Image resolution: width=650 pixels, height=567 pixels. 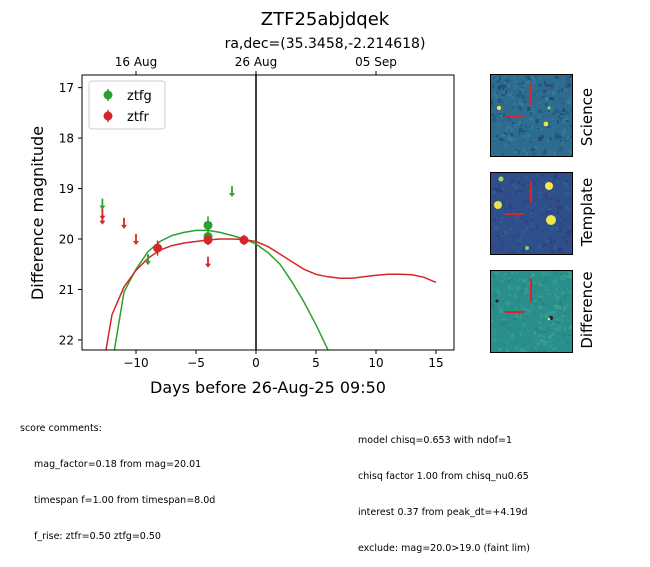 What do you see at coordinates (97, 536) in the screenshot?
I see `score-comment-line: f_rise: ztfr=0.50 ztfg=0.50` at bounding box center [97, 536].